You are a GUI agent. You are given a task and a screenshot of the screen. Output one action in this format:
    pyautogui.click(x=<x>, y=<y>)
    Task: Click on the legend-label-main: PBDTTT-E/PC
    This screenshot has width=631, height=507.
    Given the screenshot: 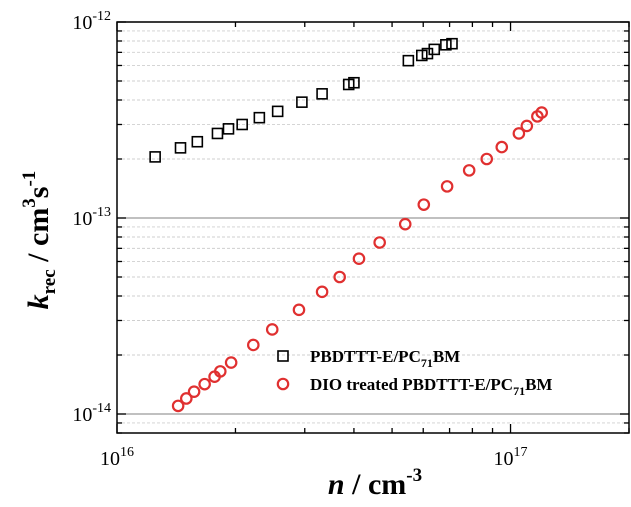 What is the action you would take?
    pyautogui.click(x=365, y=356)
    